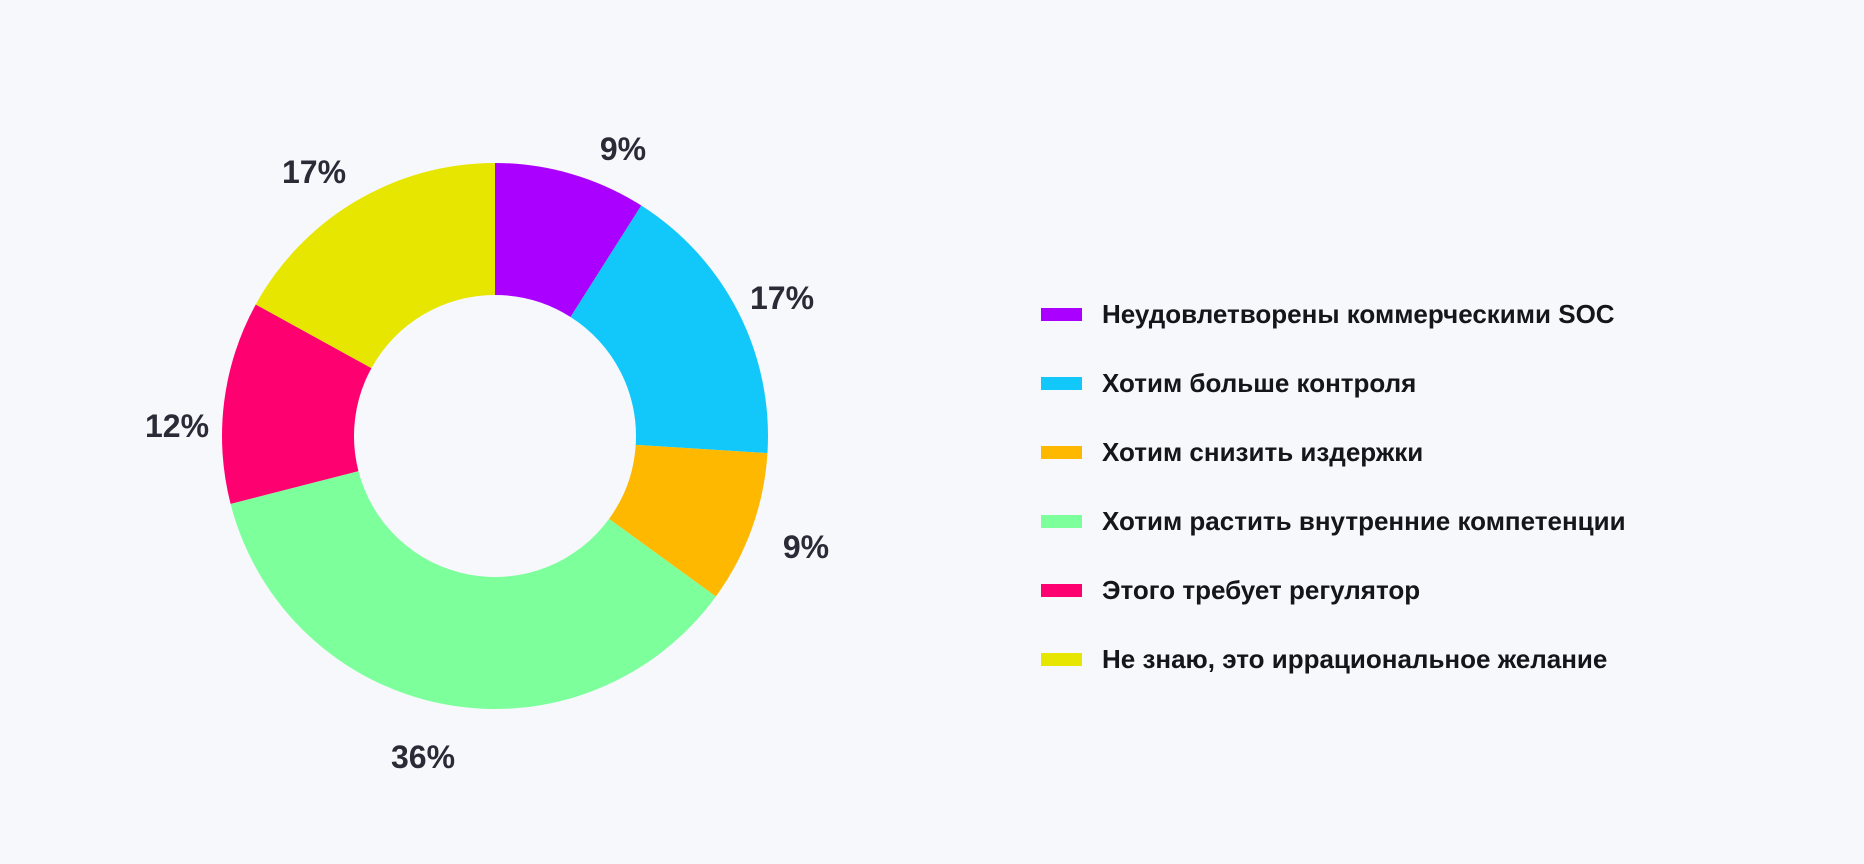  Describe the element at coordinates (1261, 589) in the screenshot. I see `legend-label: Этого требует регулятор` at that location.